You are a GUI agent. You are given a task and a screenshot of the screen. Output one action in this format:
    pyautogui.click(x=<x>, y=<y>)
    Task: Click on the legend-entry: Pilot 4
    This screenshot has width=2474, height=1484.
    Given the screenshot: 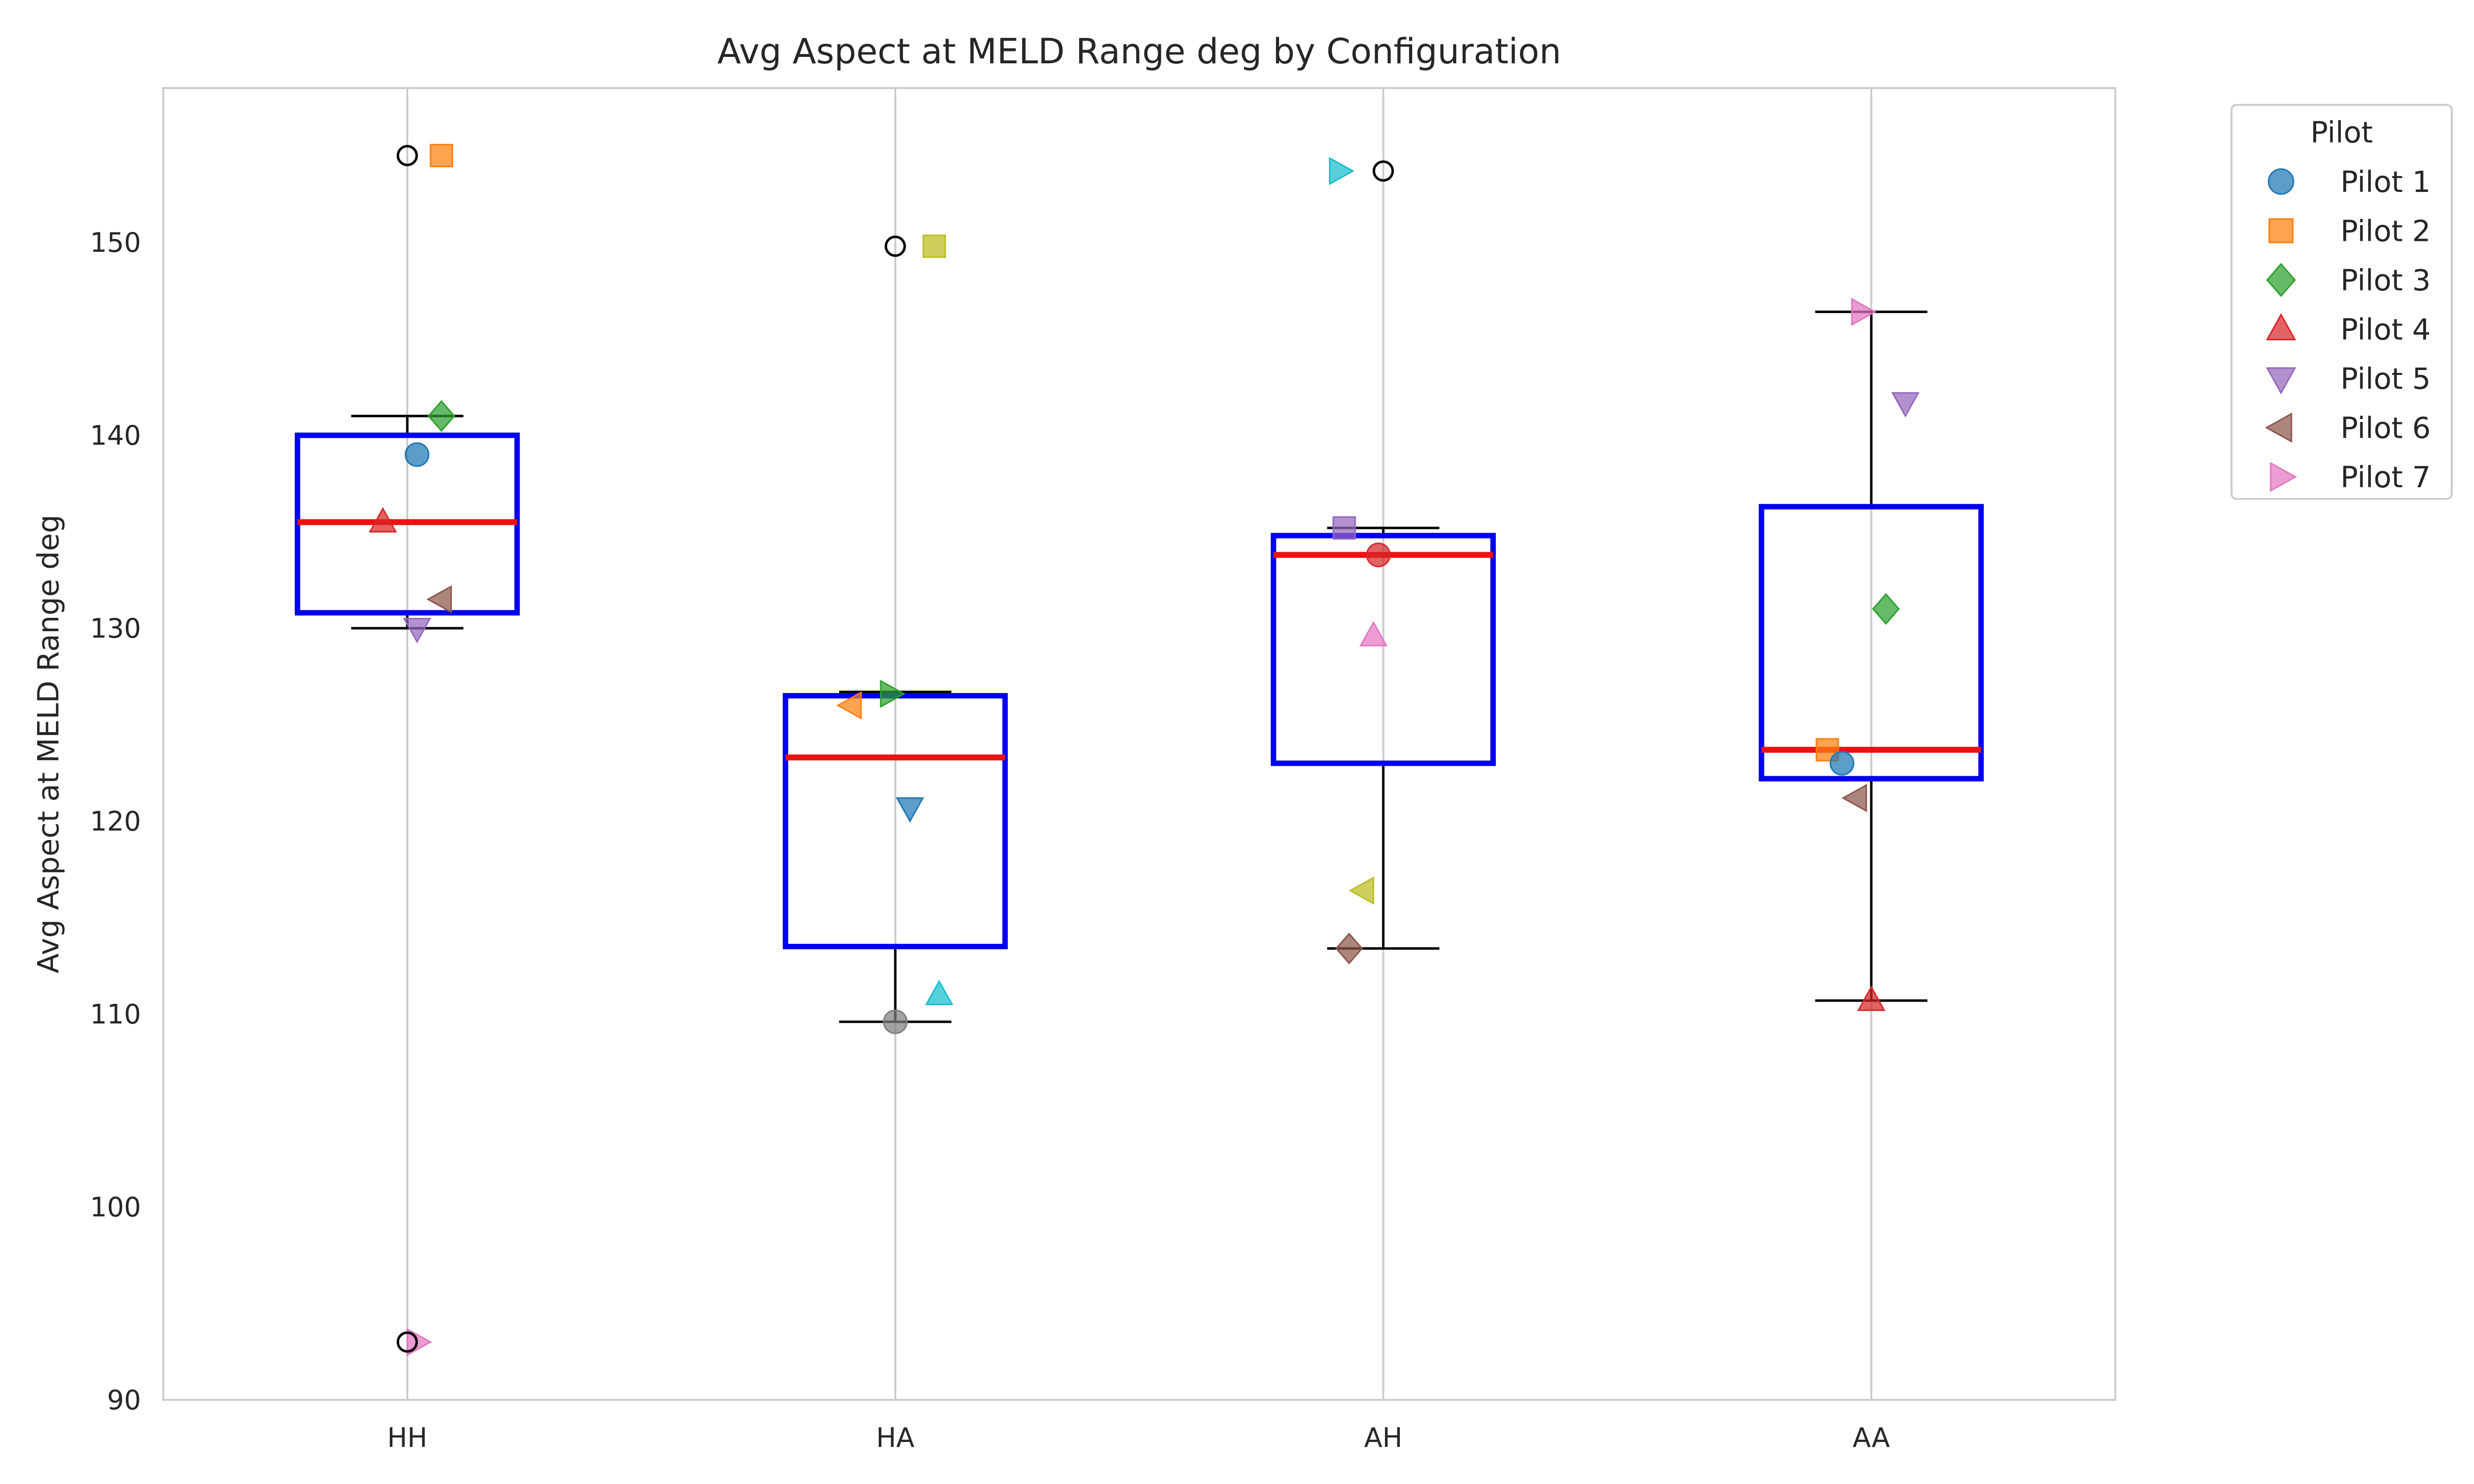 What is the action you would take?
    pyautogui.click(x=2349, y=330)
    